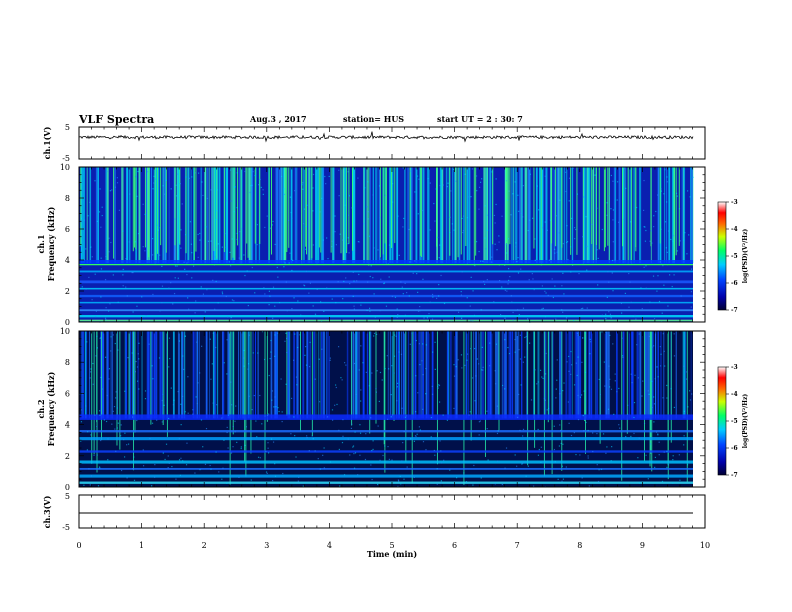  What do you see at coordinates (266, 545) in the screenshot?
I see `time-tick-label: 3` at bounding box center [266, 545].